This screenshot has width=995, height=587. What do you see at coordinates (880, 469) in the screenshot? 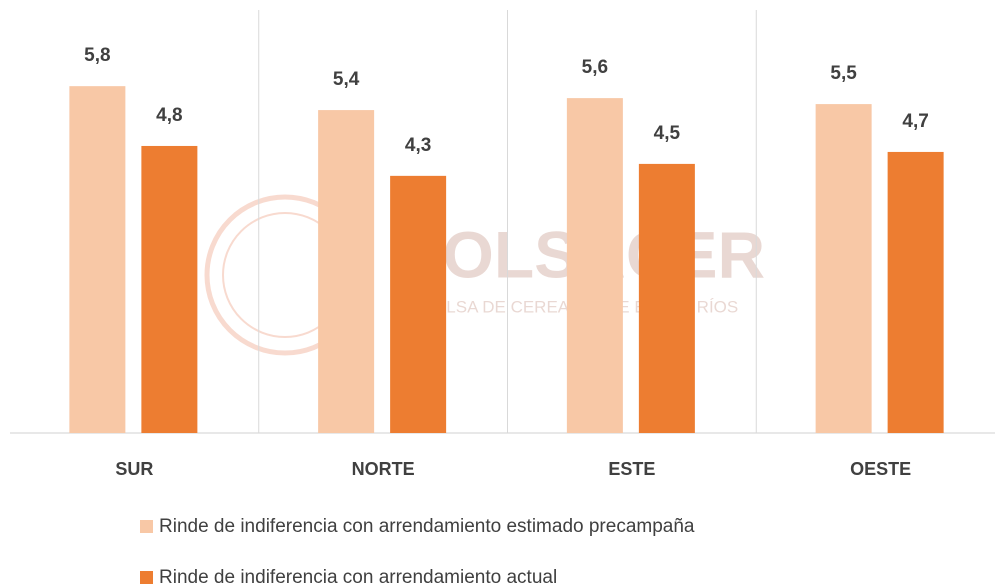
I see `x-tick-label: OESTE` at bounding box center [880, 469].